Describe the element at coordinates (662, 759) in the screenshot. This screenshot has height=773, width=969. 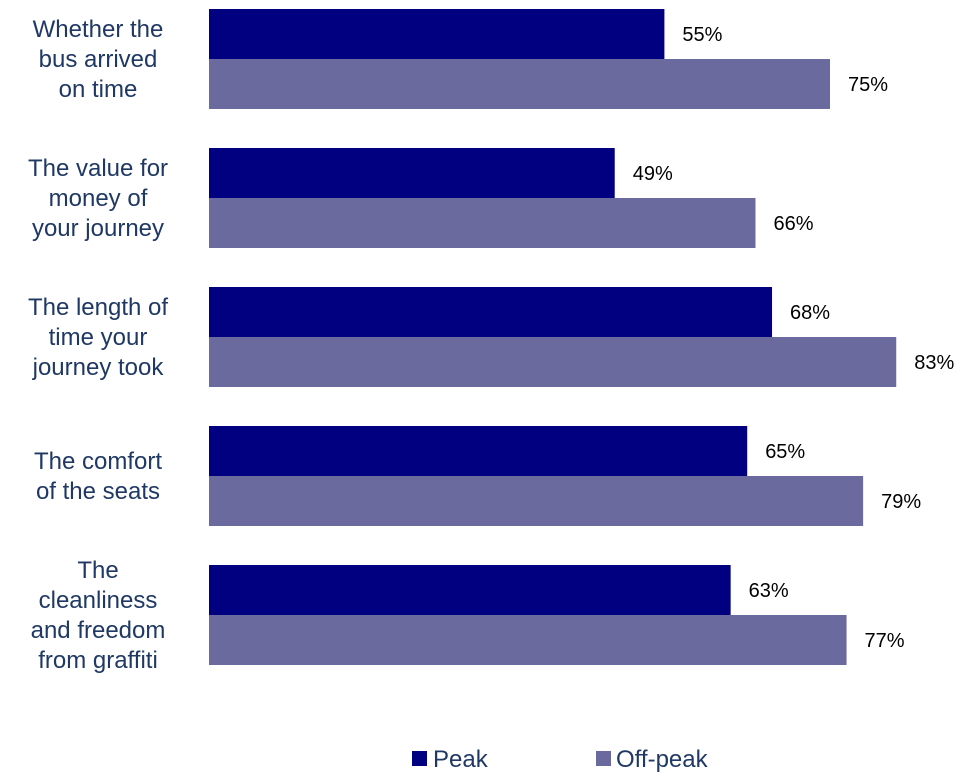
I see `legend-label-off-peak: Off-peak` at that location.